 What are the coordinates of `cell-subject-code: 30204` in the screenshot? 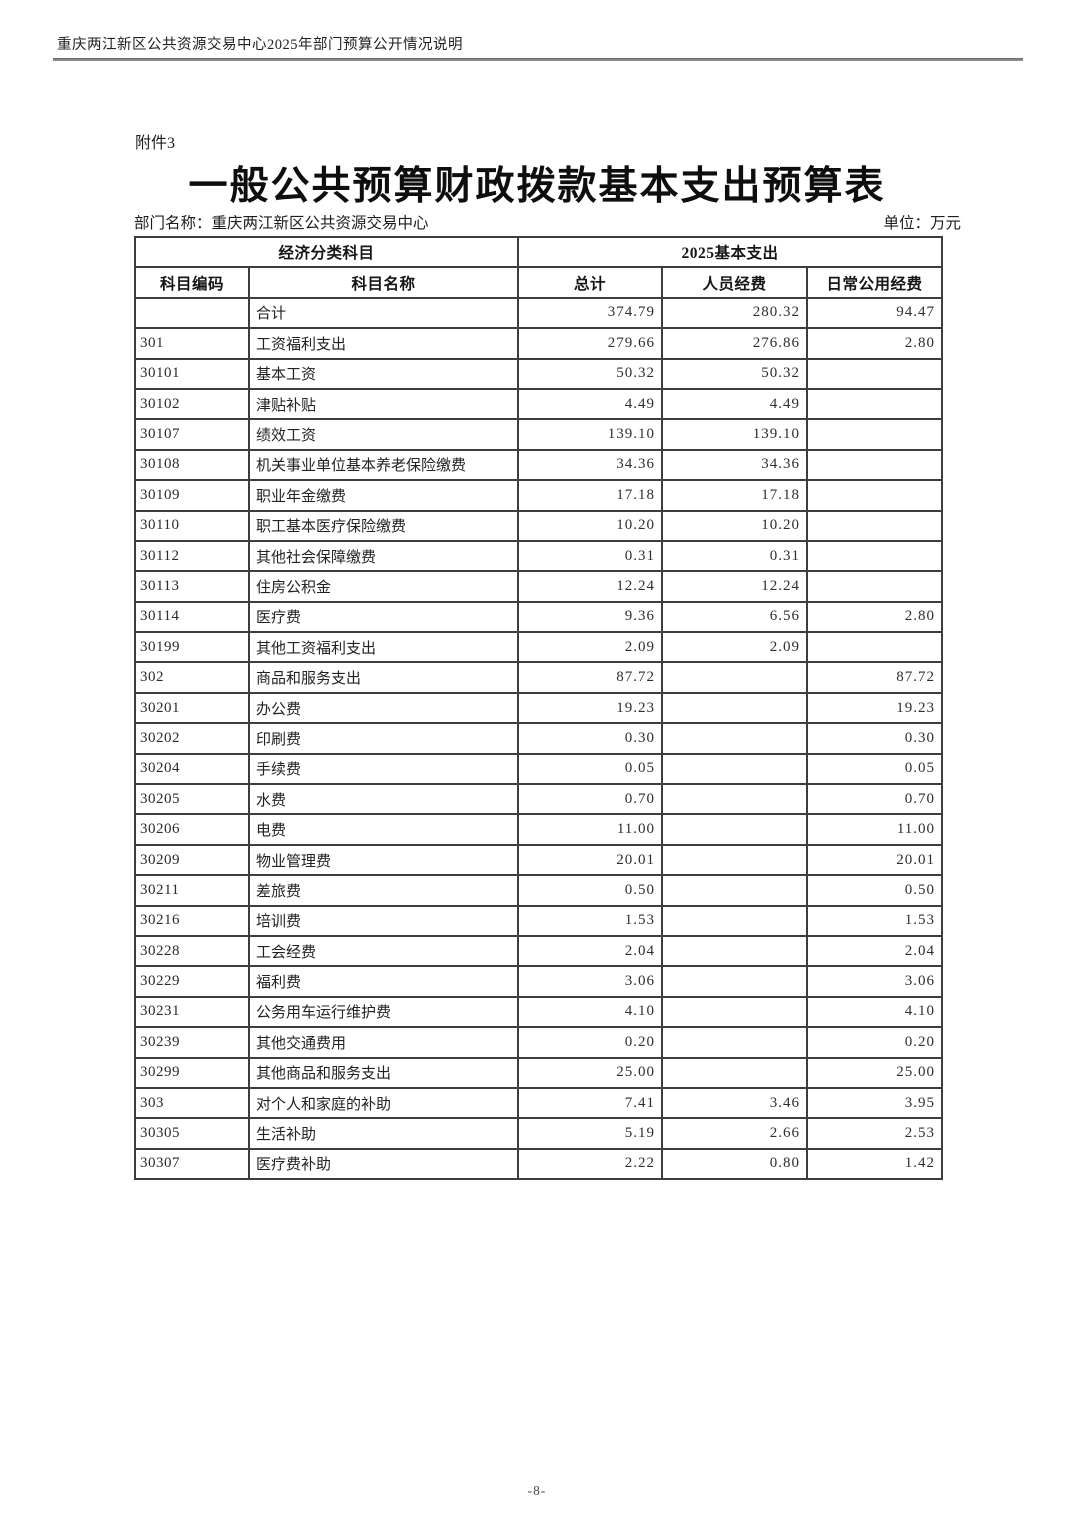 It's located at (192, 769).